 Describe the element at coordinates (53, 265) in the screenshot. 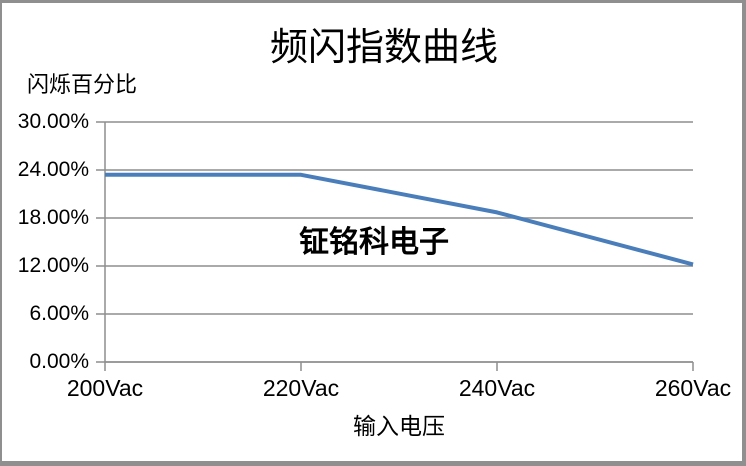

I see `y-tick-label: 12.00%` at that location.